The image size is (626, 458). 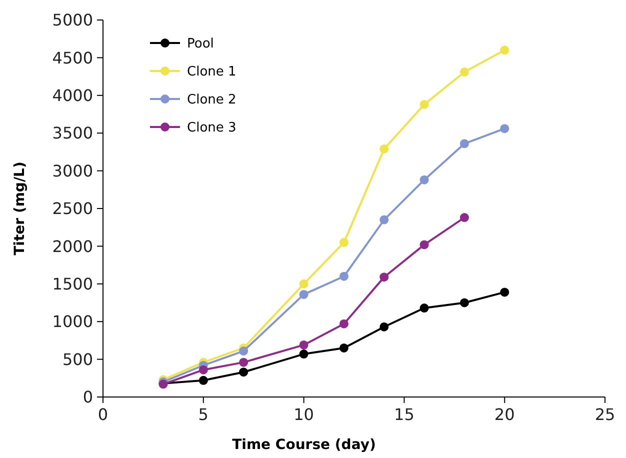 What do you see at coordinates (77, 359) in the screenshot?
I see `y-tick-label: 500` at bounding box center [77, 359].